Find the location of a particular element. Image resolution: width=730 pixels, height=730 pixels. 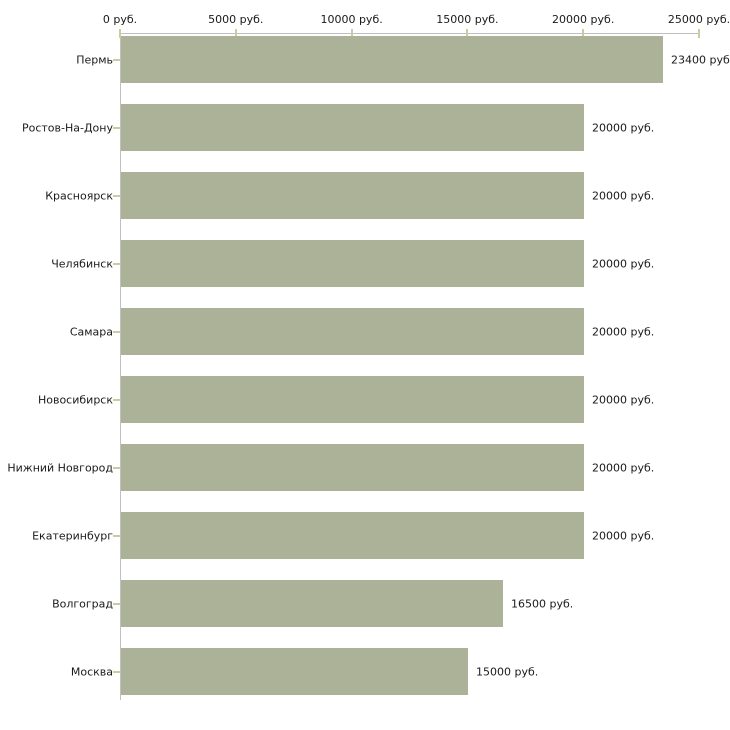

category-label: Ростов-На-Дону is located at coordinates (67, 128).